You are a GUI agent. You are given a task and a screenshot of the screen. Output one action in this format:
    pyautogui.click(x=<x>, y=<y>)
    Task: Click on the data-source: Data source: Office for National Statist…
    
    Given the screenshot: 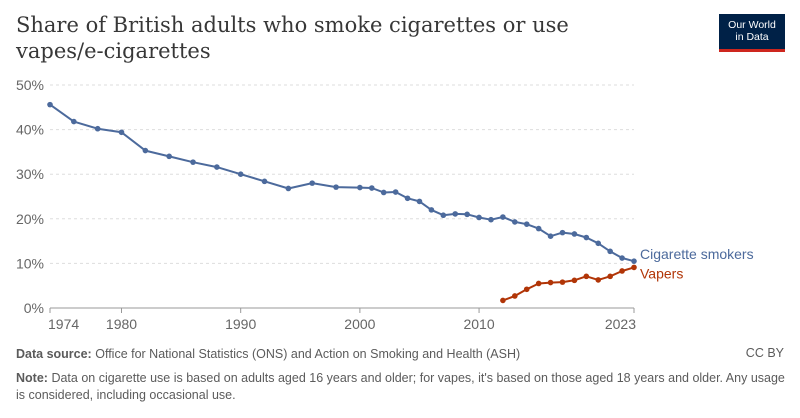 What is the action you would take?
    pyautogui.click(x=326, y=354)
    